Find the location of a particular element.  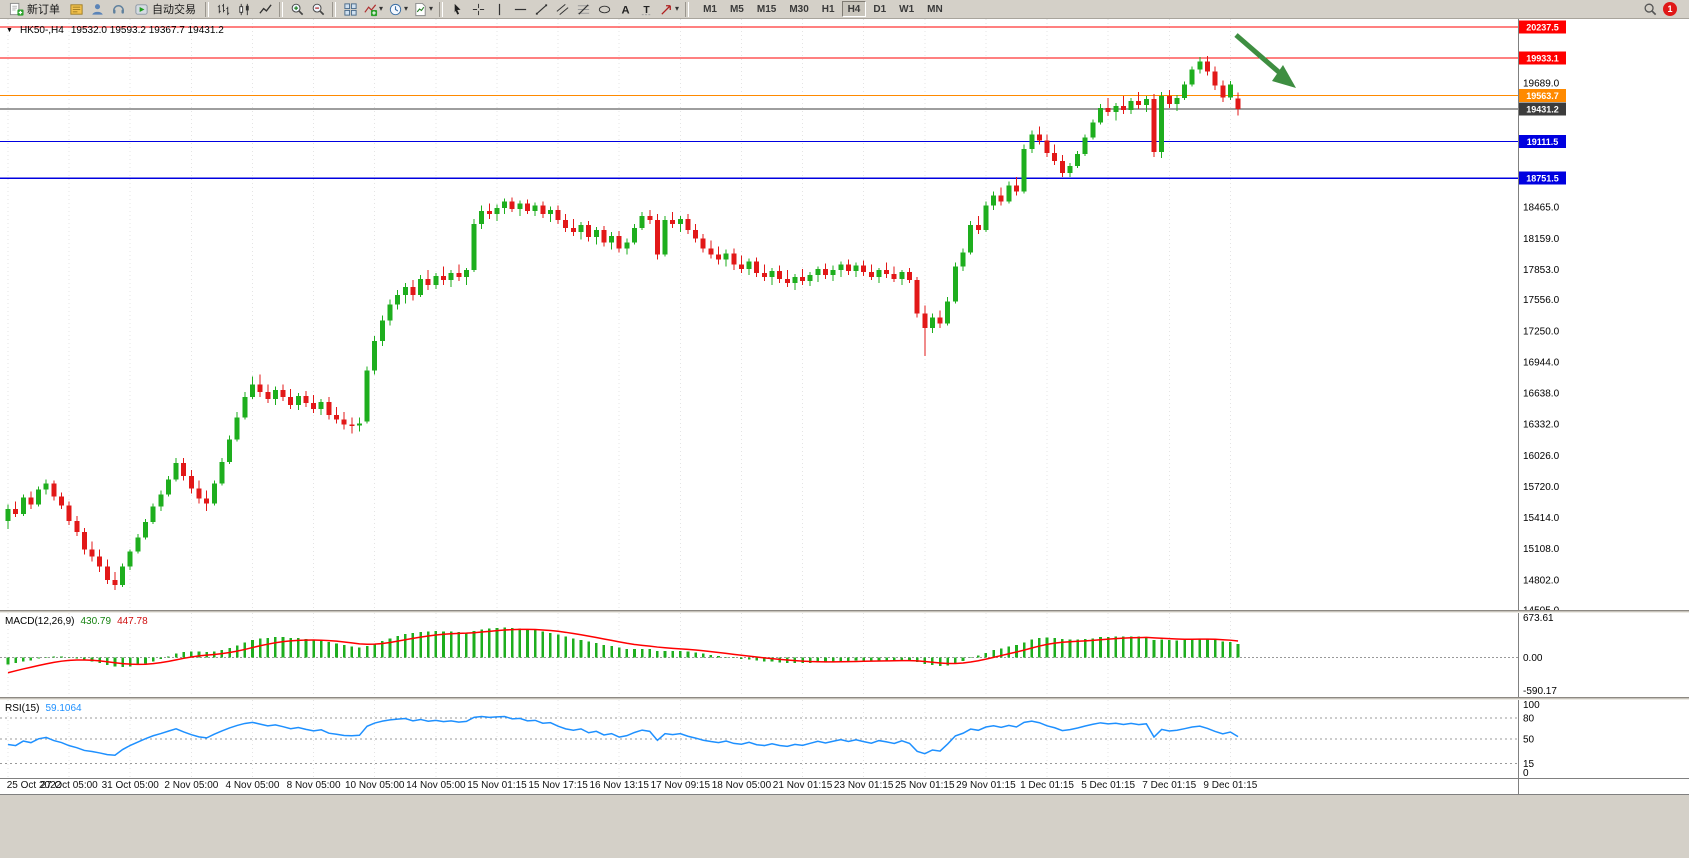

headset-icon is located at coordinates (118, 9).